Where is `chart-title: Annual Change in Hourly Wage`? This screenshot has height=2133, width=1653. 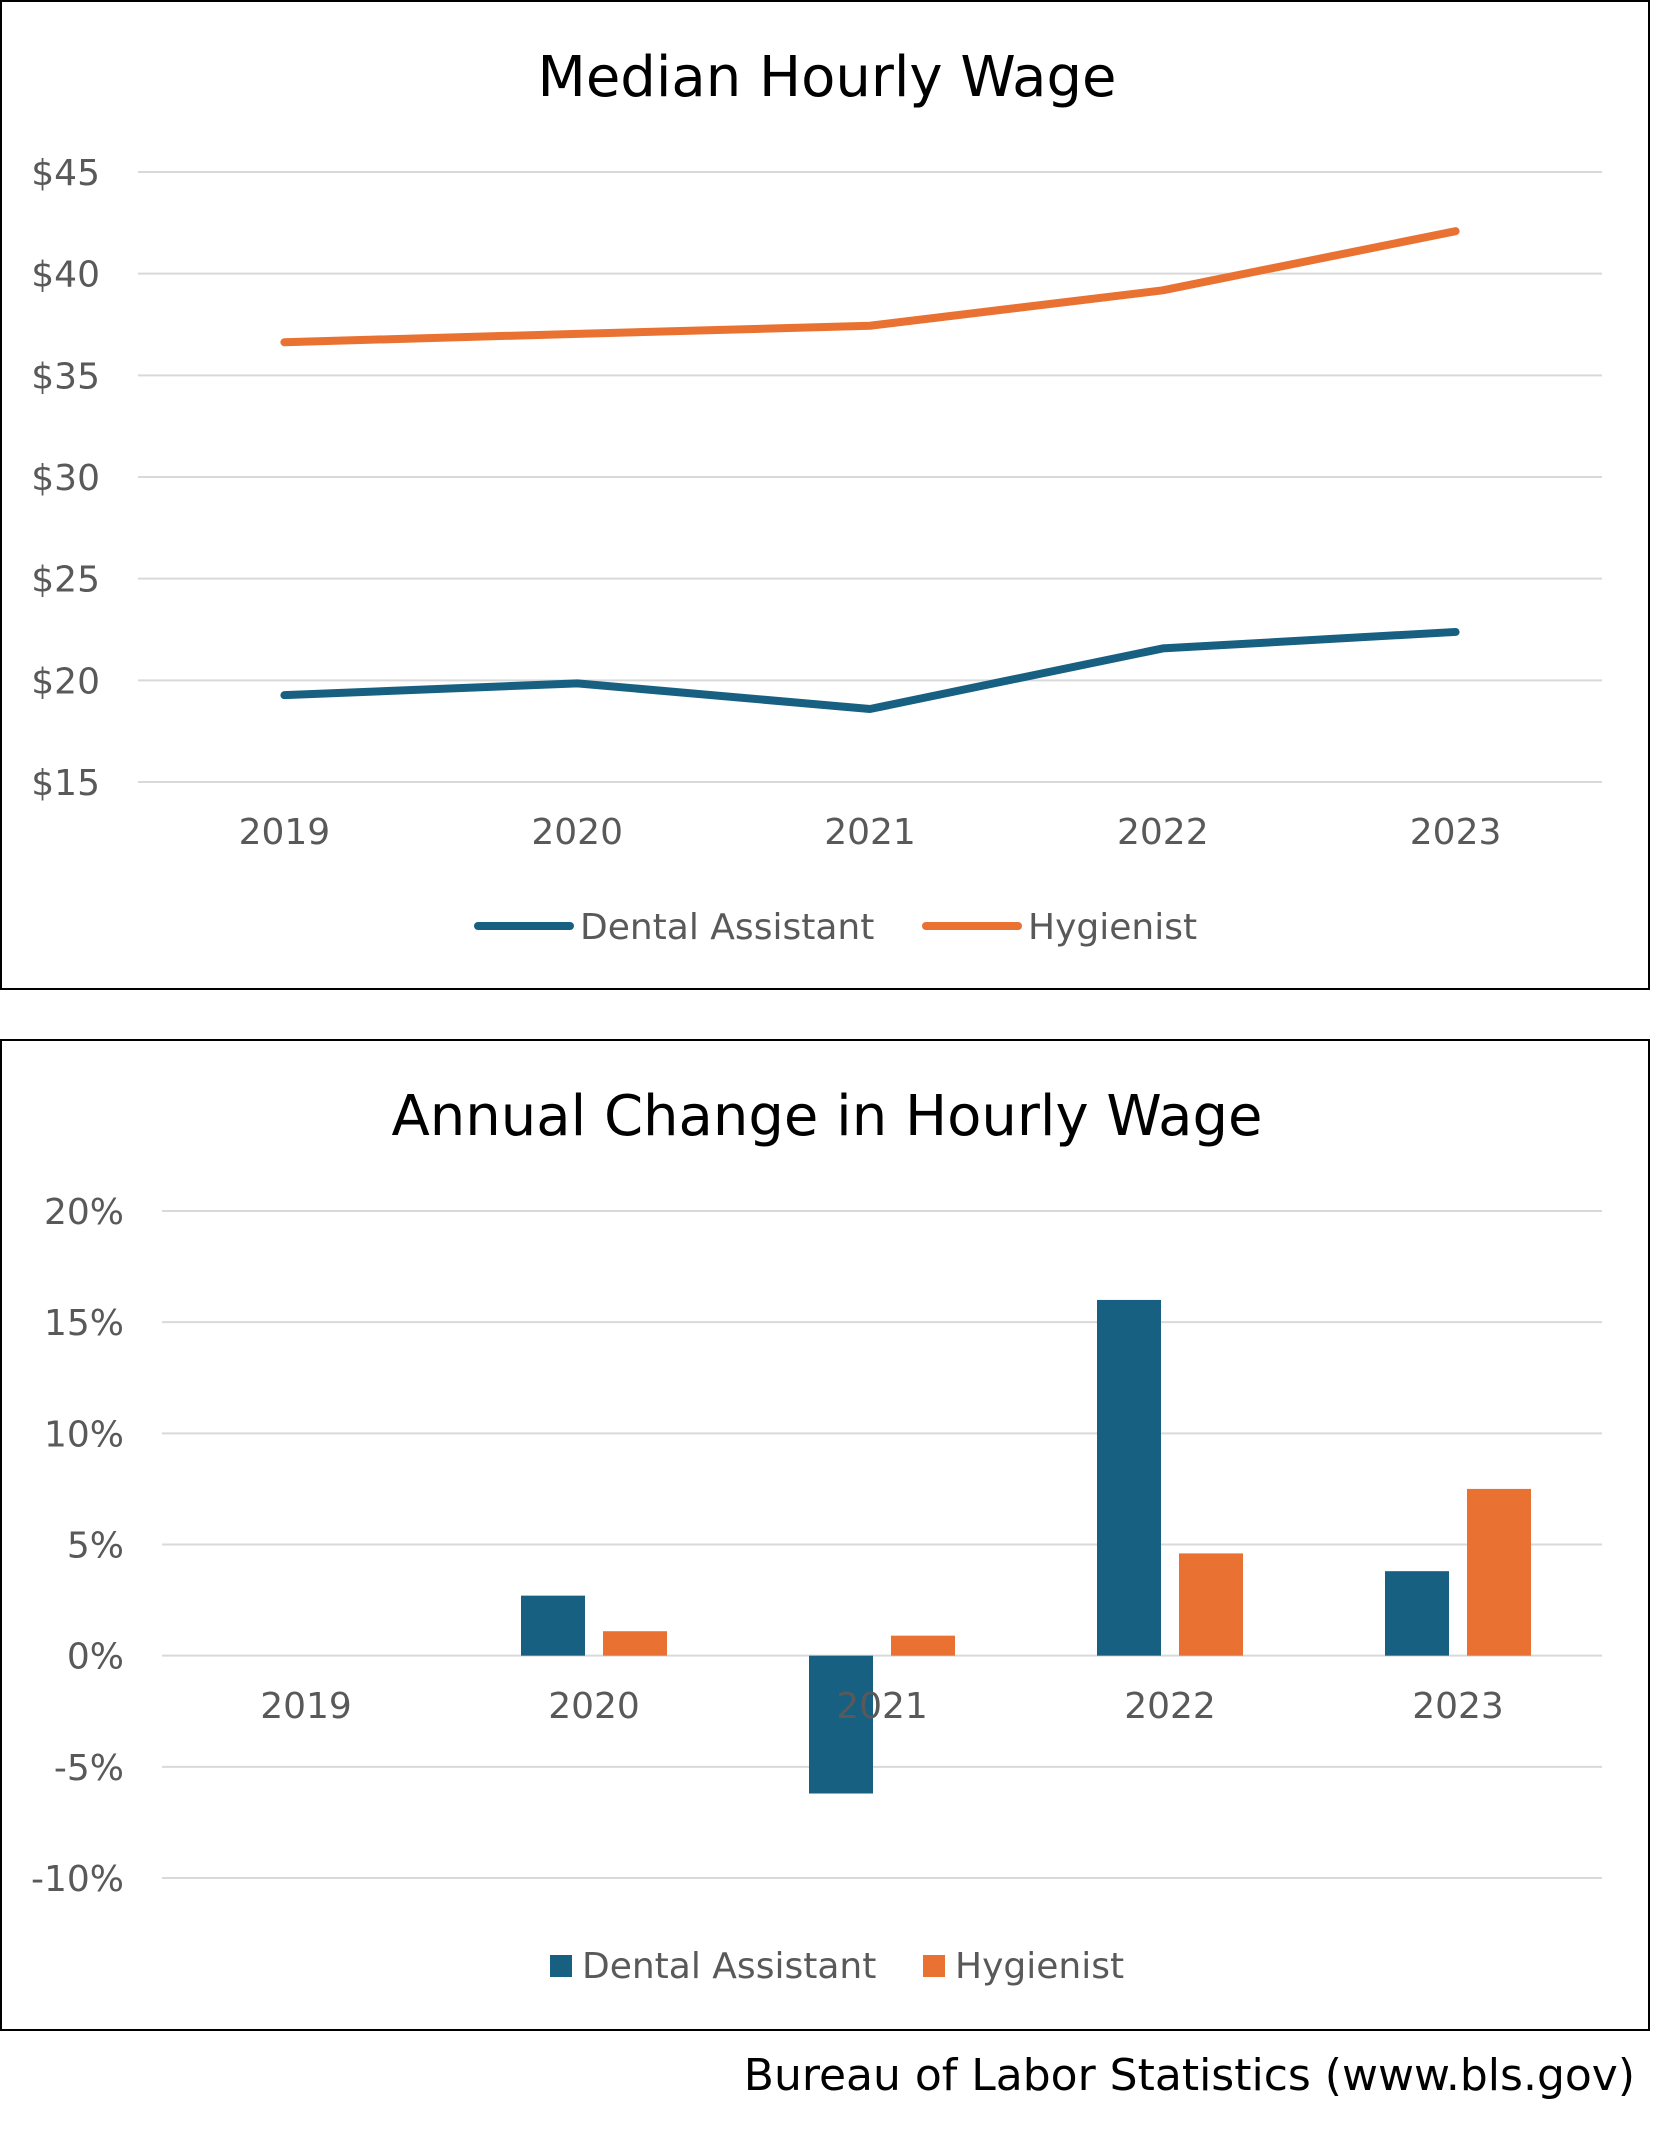 chart-title: Annual Change in Hourly Wage is located at coordinates (826, 1116).